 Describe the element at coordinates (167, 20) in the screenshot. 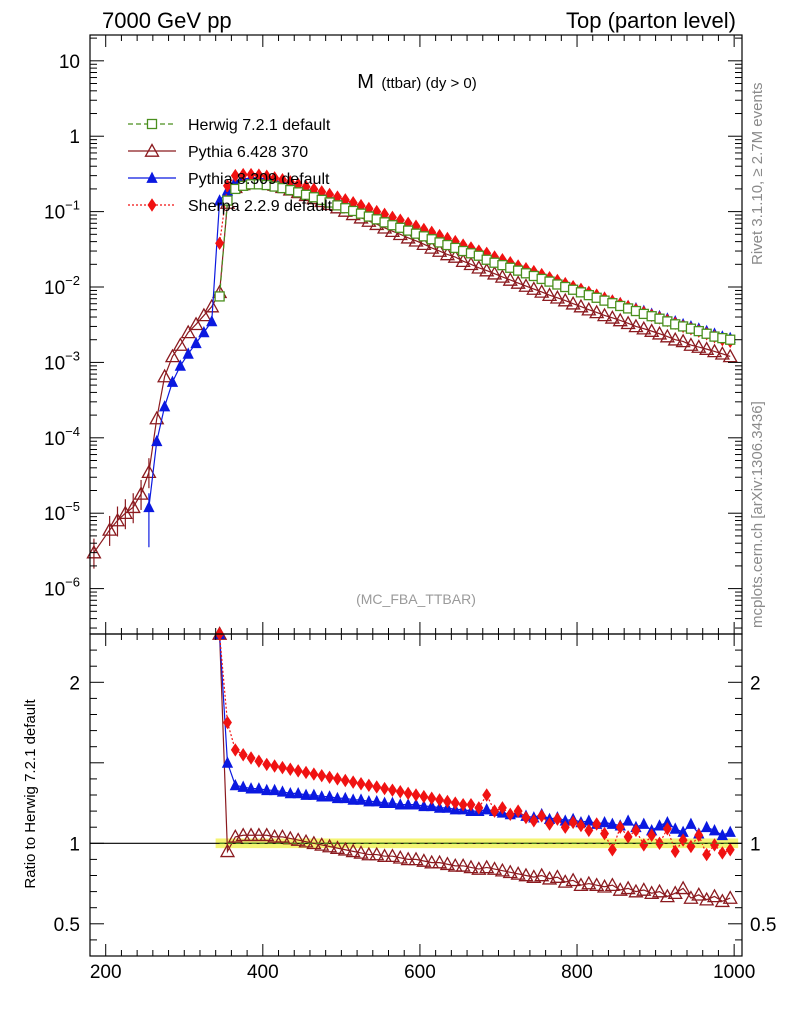

I see `header-left: 7000 GeV pp` at that location.